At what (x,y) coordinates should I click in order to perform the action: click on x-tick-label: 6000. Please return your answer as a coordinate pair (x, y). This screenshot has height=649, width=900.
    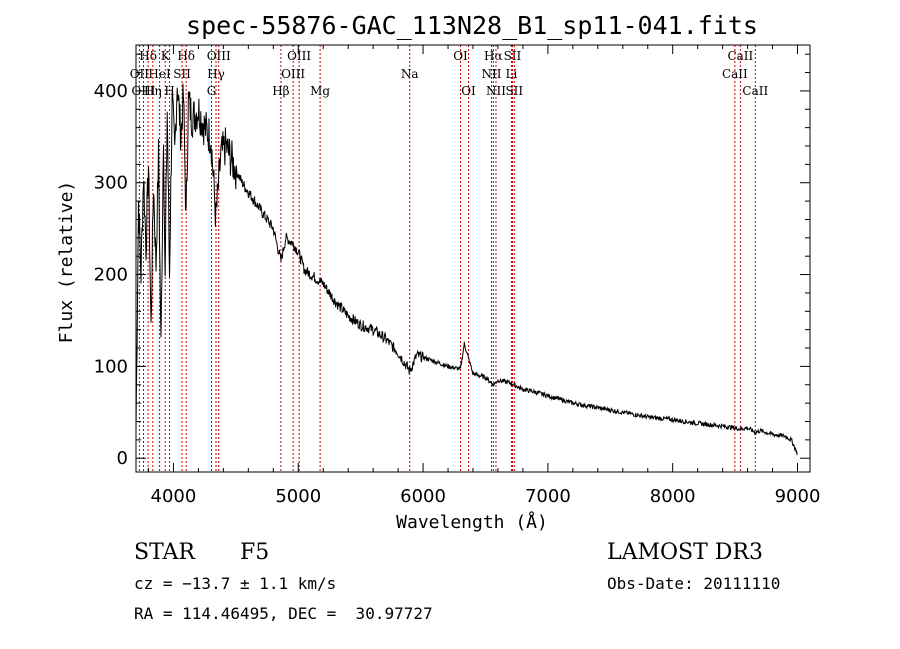
    Looking at the image, I should click on (423, 496).